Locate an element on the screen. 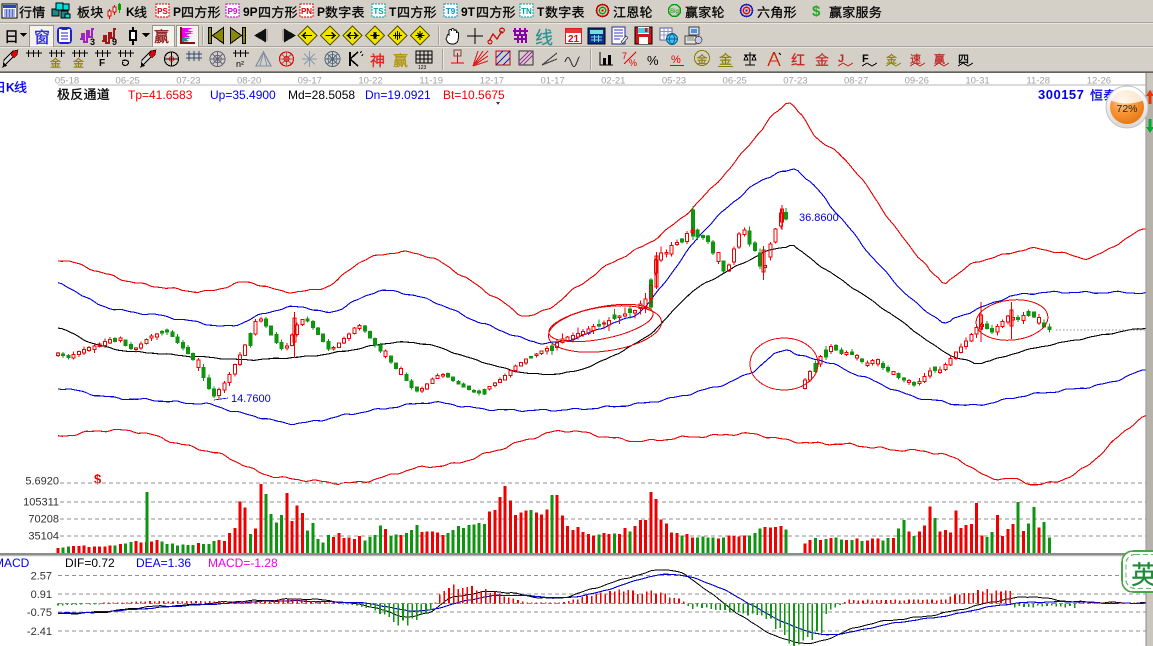  svg-text: MACD=-1.28 is located at coordinates (243, 563).